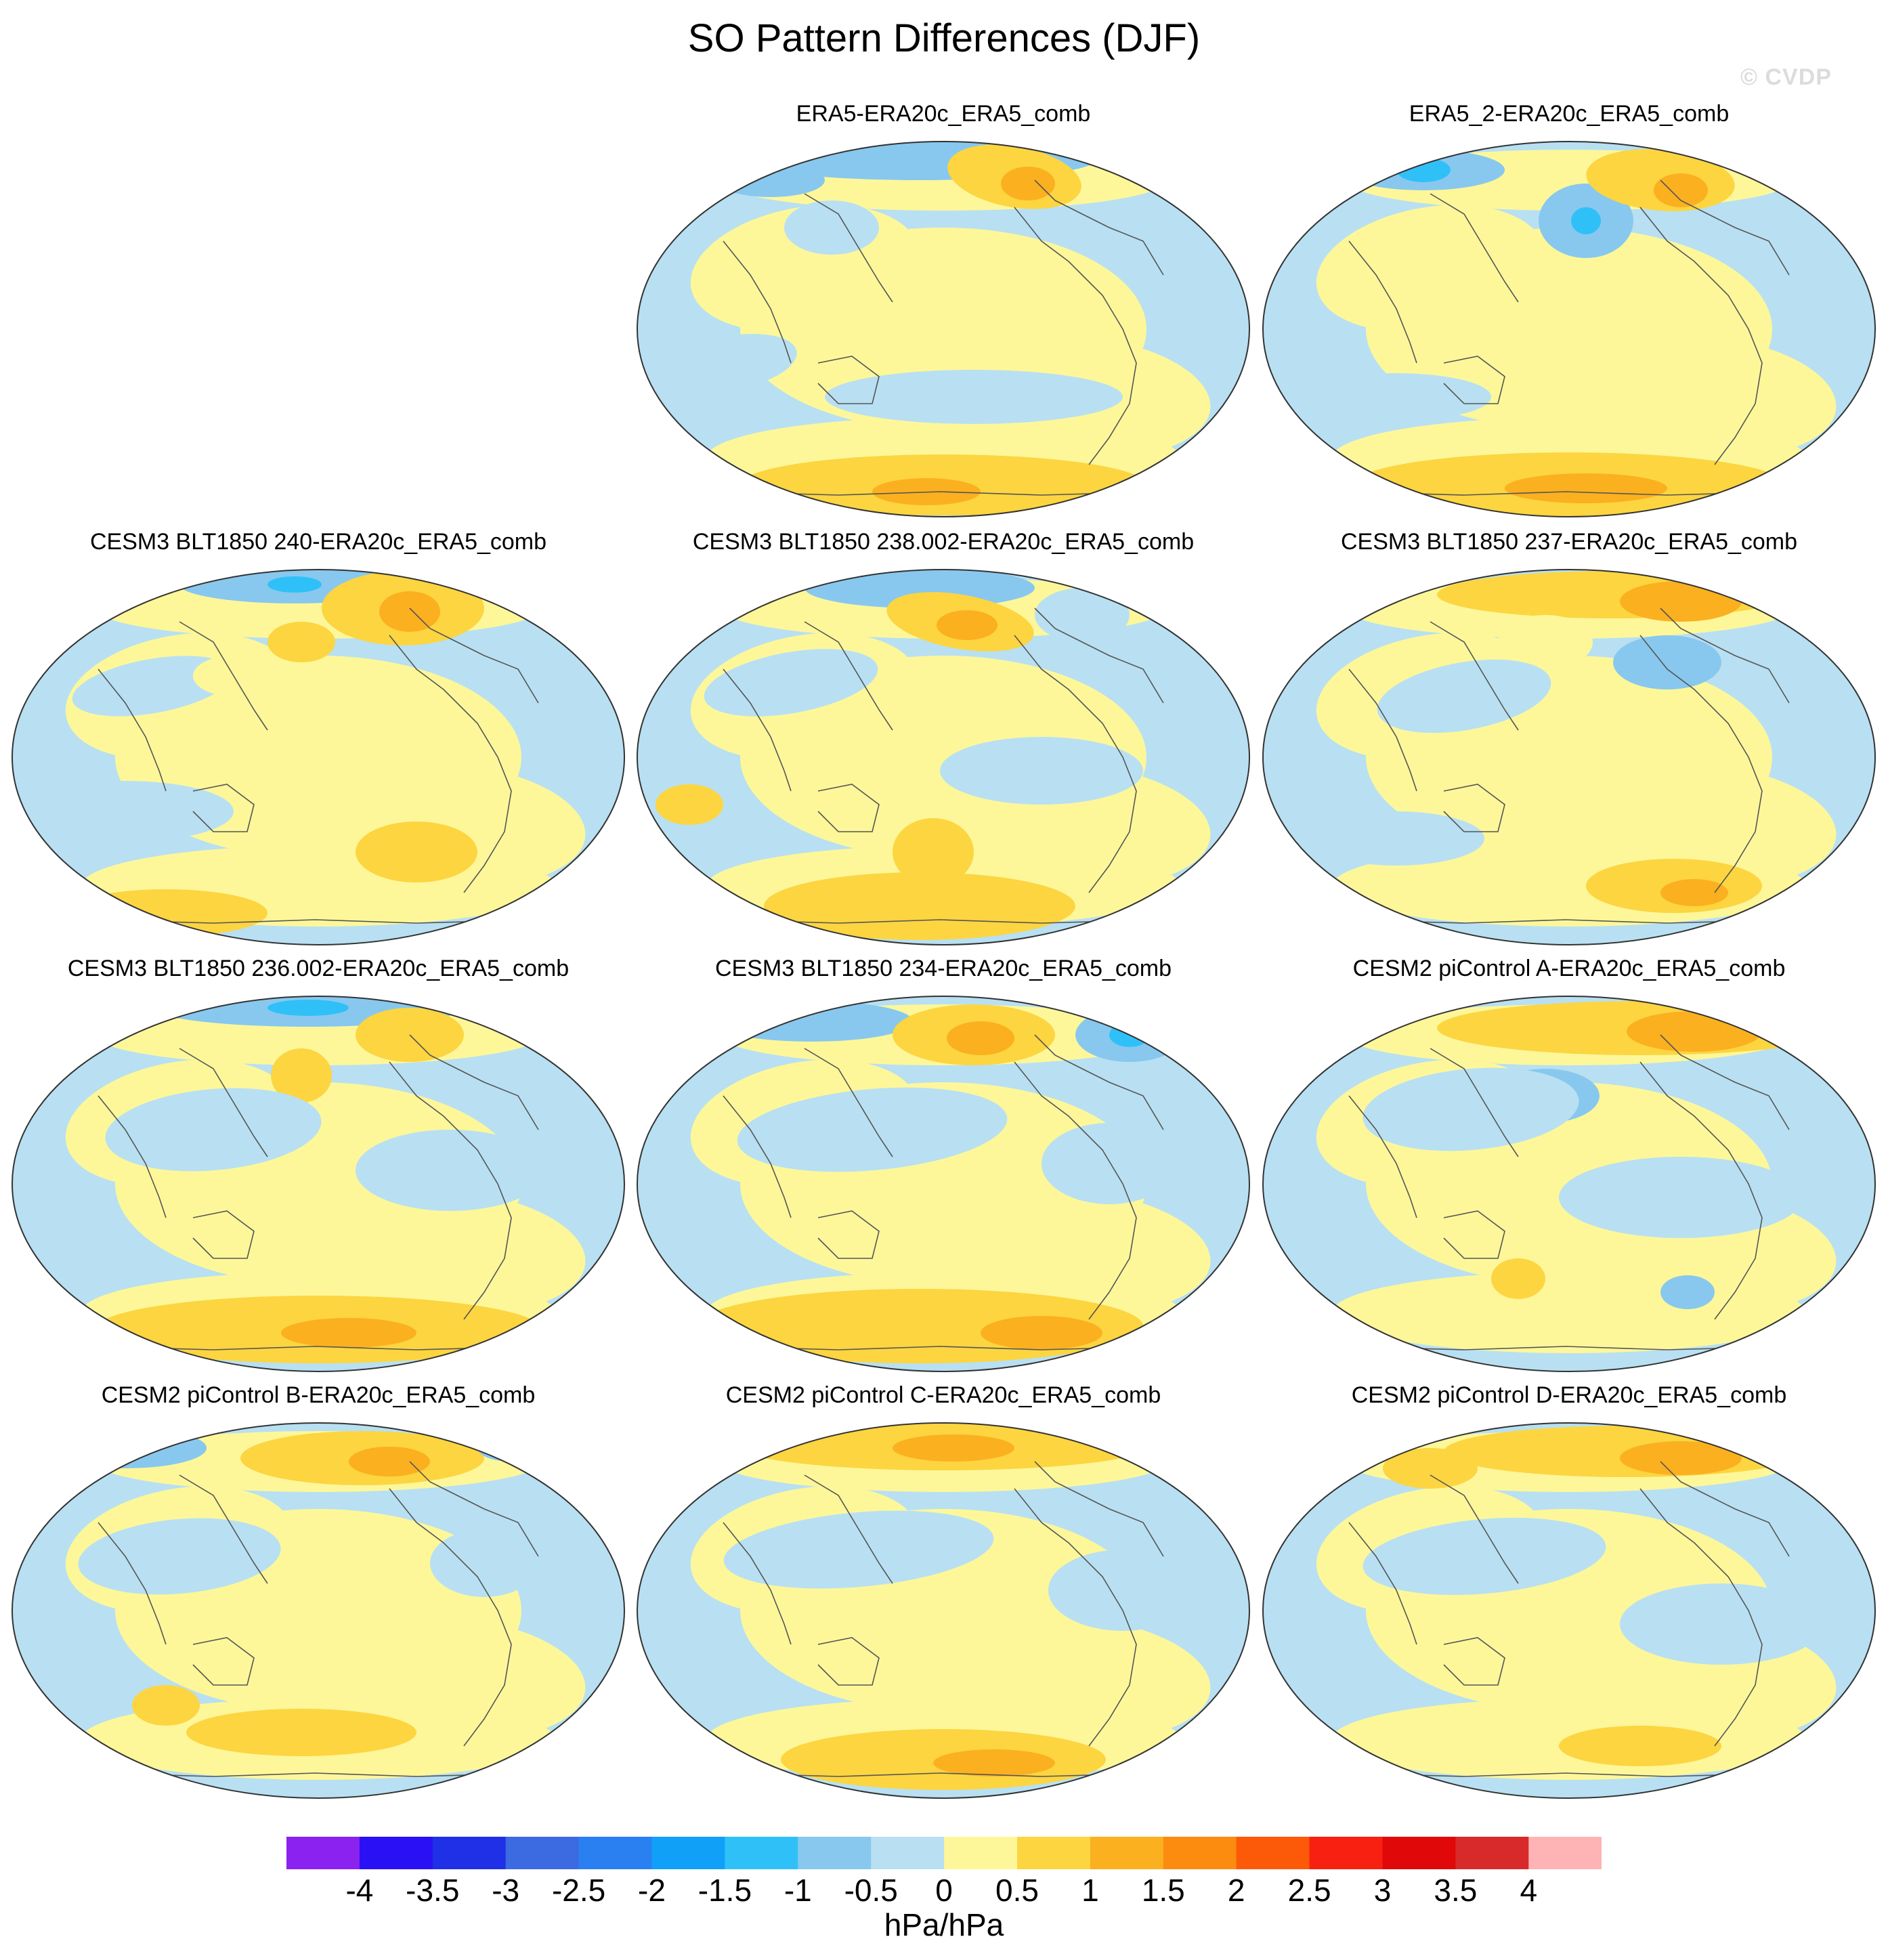 The image size is (1888, 1960). What do you see at coordinates (943, 542) in the screenshot?
I see `panel-title: CESM3 BLT1850 238.002-ERA20c_ERA5_comb` at bounding box center [943, 542].